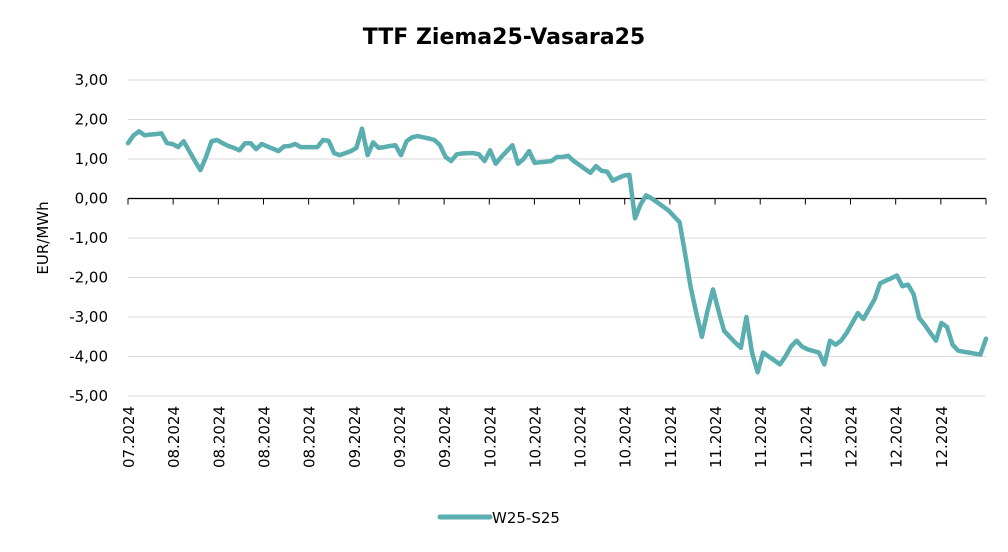 The height and width of the screenshot is (552, 1008). I want to click on x-tick-label: 07.2024, so click(129, 437).